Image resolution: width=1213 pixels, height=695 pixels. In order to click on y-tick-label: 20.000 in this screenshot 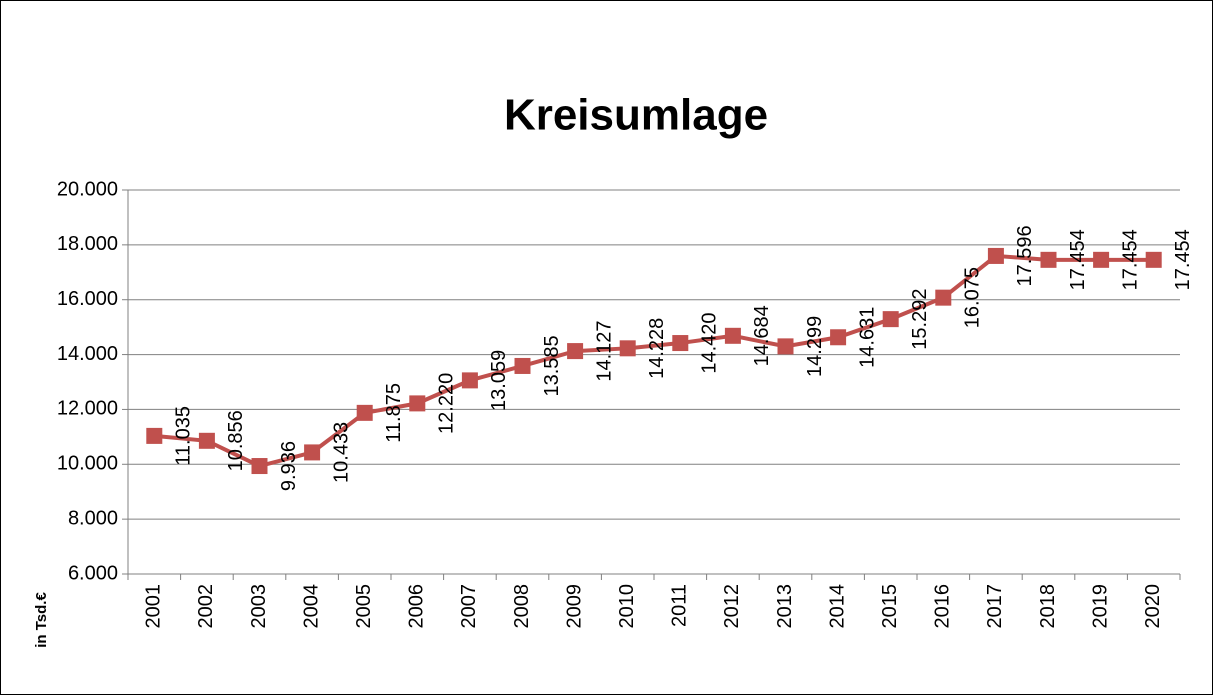, I will do `click(87, 189)`.